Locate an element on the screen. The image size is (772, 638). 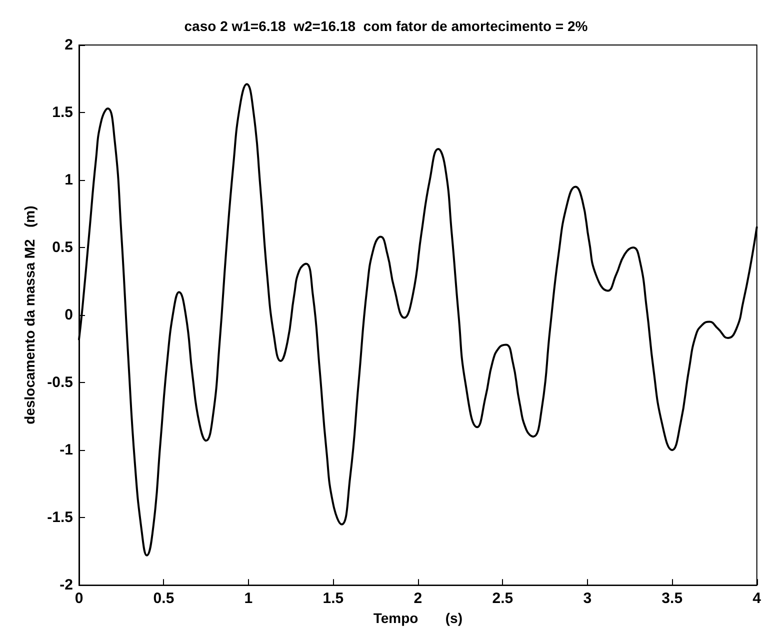
y-tick-label: -1.5 is located at coordinates (60, 517).